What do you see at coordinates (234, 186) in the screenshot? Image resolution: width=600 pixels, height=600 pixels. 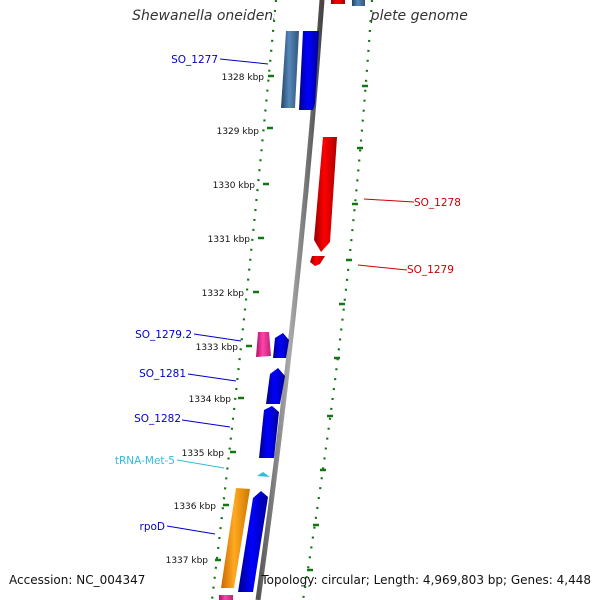 I see `tick-label: 1330 kbp` at bounding box center [234, 186].